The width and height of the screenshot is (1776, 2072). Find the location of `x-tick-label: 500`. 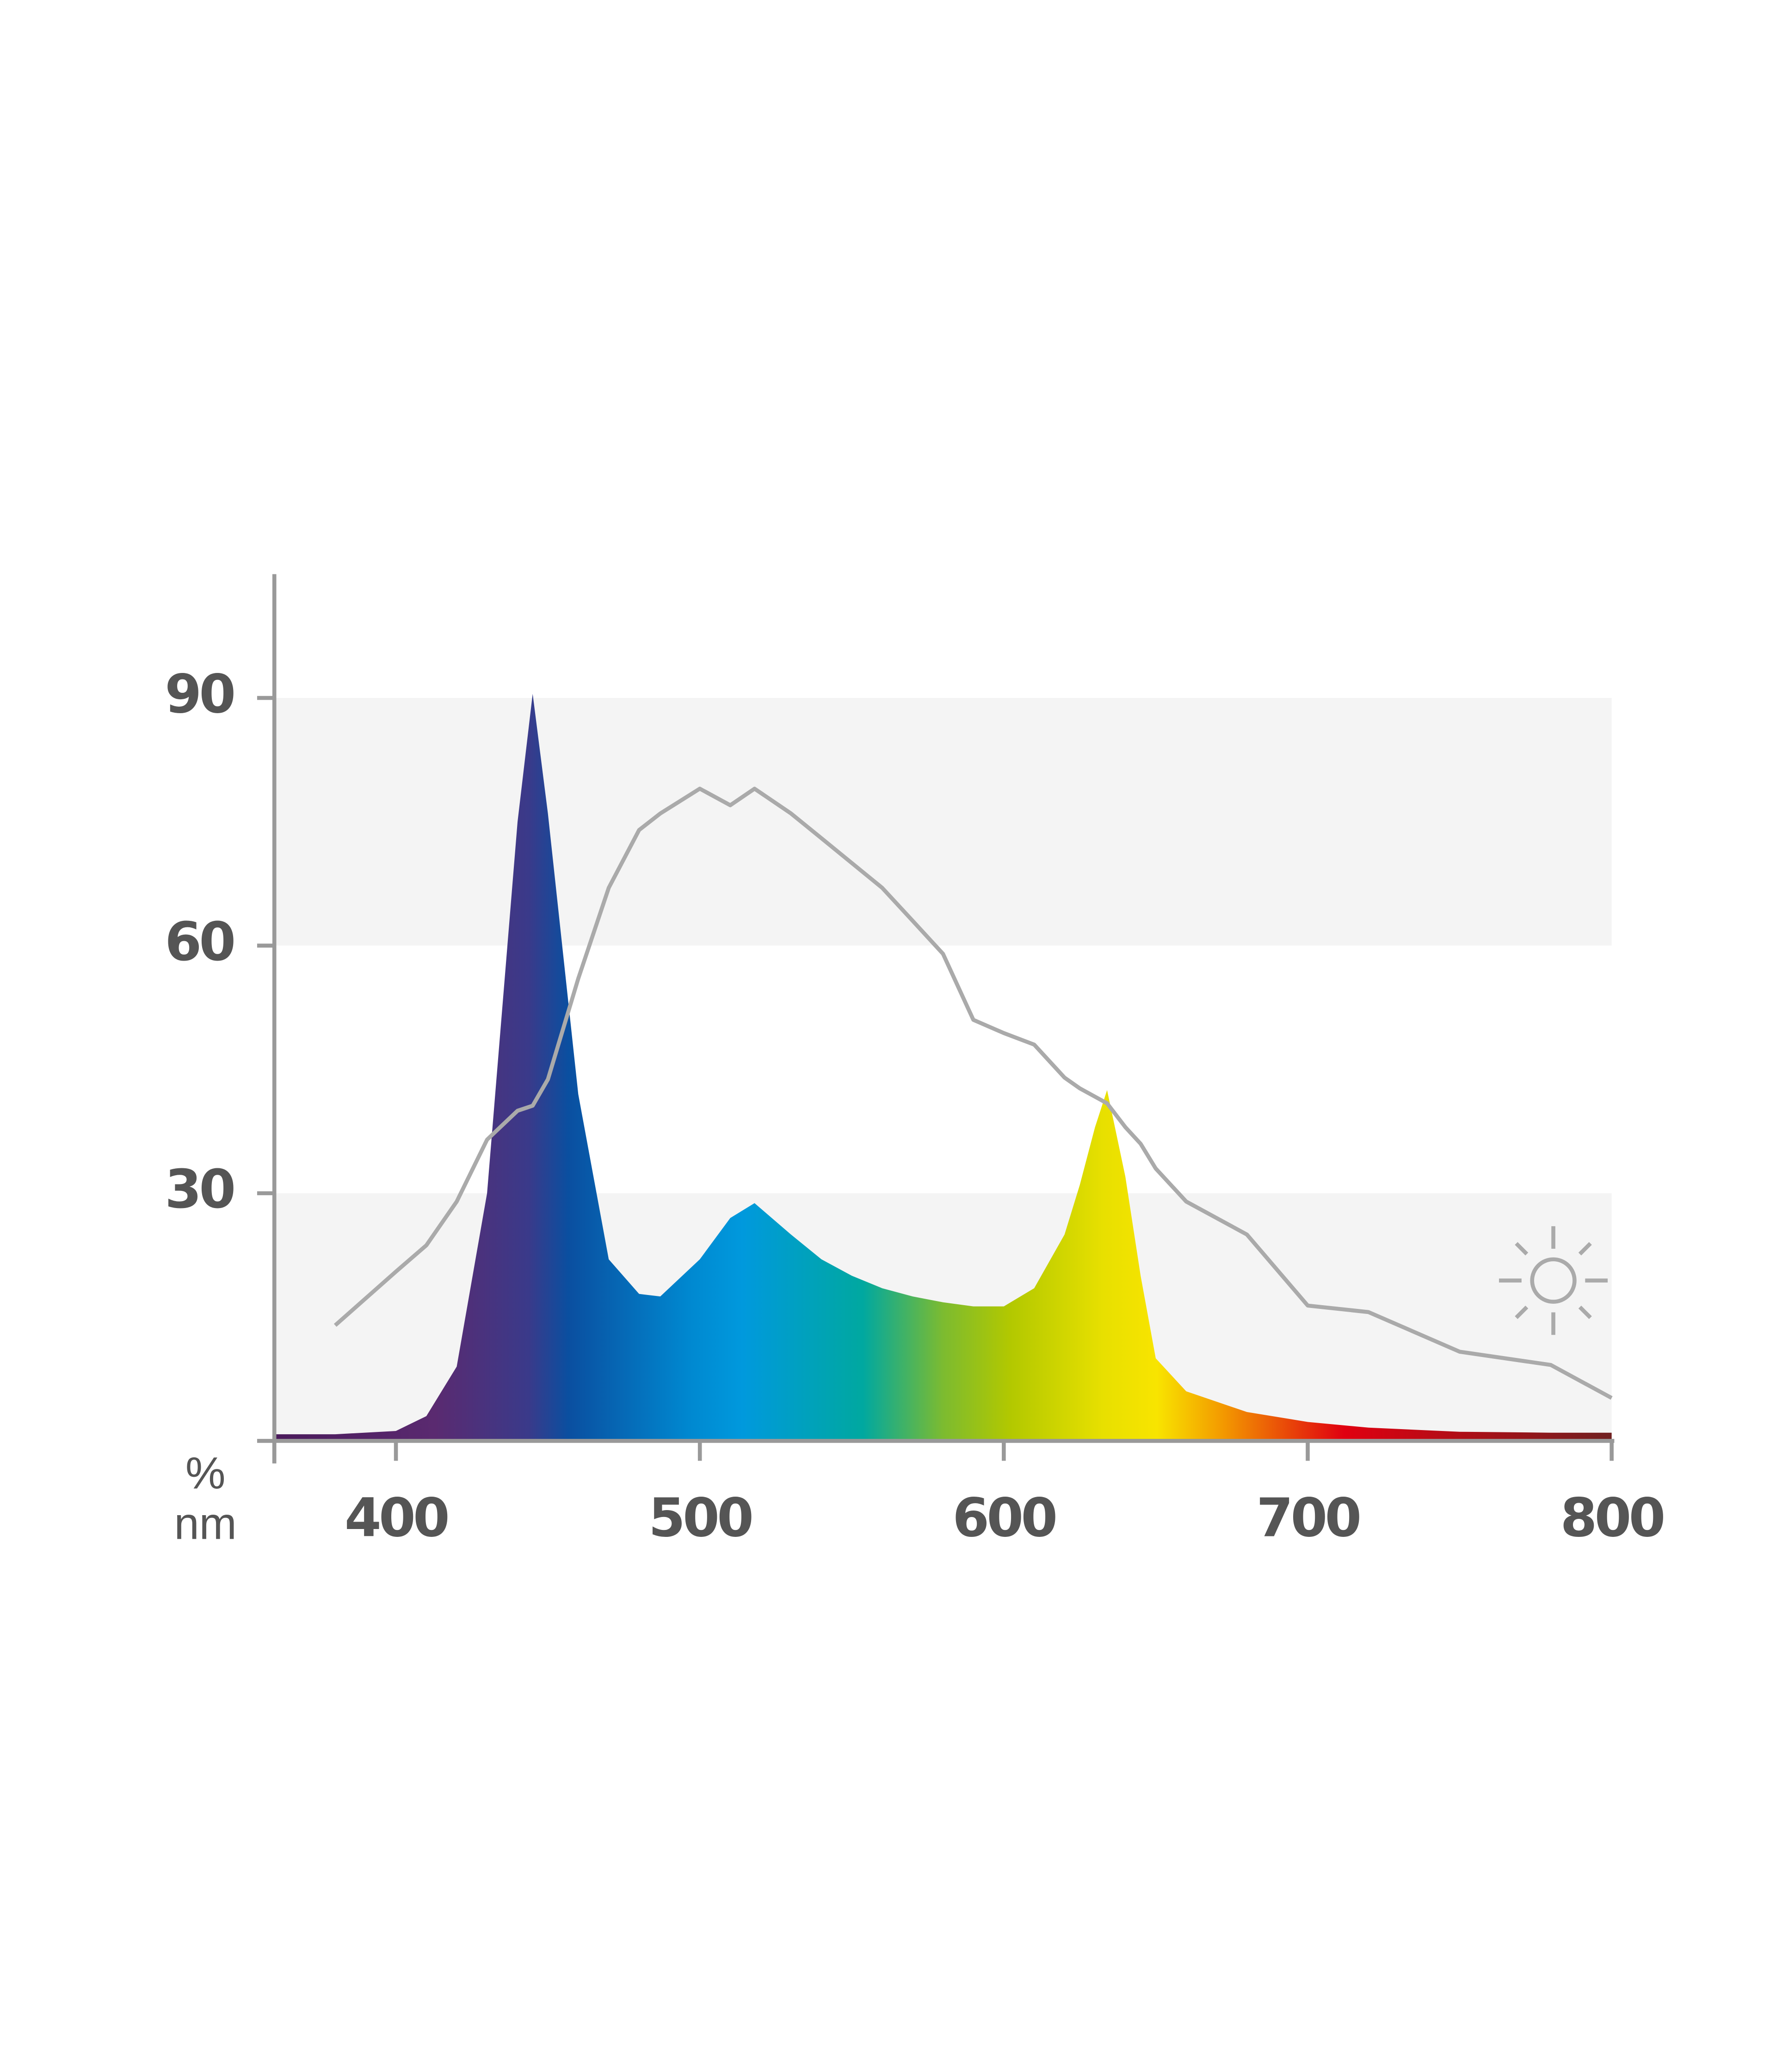

x-tick-label: 500 is located at coordinates (700, 1519).